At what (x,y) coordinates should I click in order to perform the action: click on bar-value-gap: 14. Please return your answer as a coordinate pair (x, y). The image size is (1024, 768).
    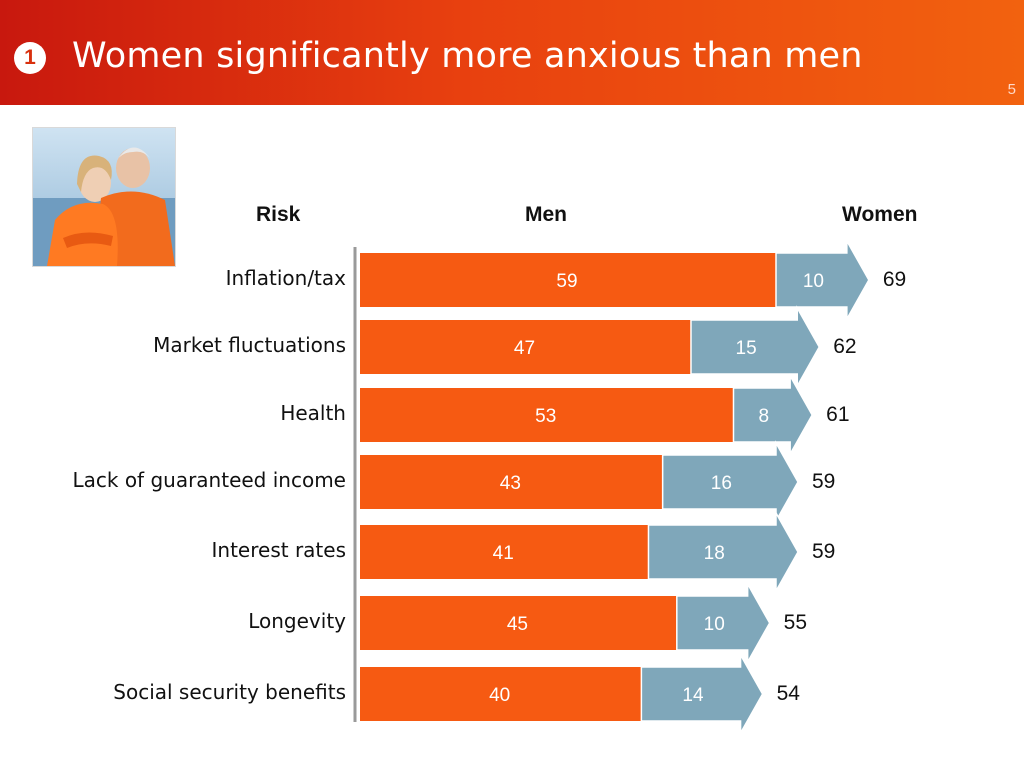
    Looking at the image, I should click on (693, 695).